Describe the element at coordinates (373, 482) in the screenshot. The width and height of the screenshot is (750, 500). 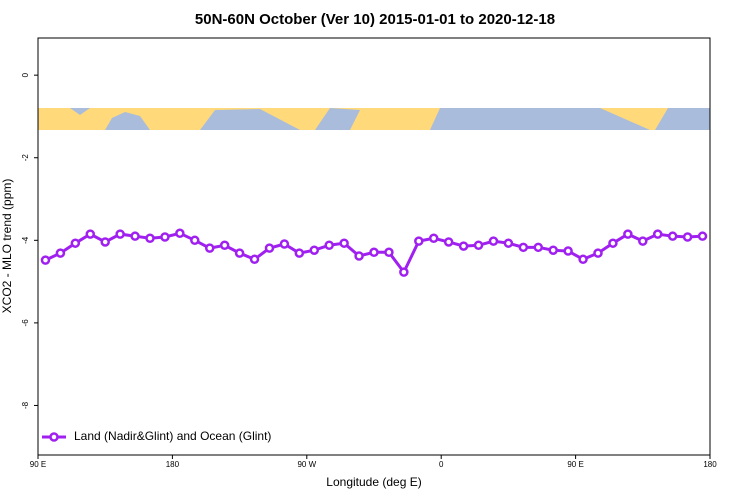
I see `x-axis-label: Longitude (deg E)` at that location.